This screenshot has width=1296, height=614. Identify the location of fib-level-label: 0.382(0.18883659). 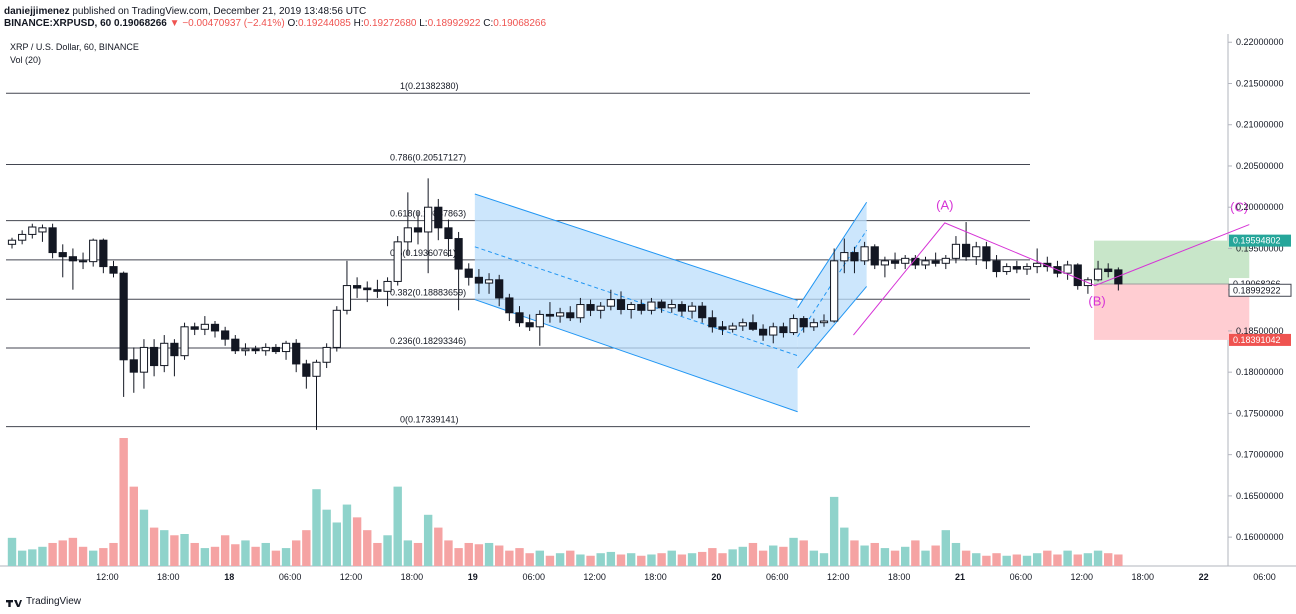
(428, 292).